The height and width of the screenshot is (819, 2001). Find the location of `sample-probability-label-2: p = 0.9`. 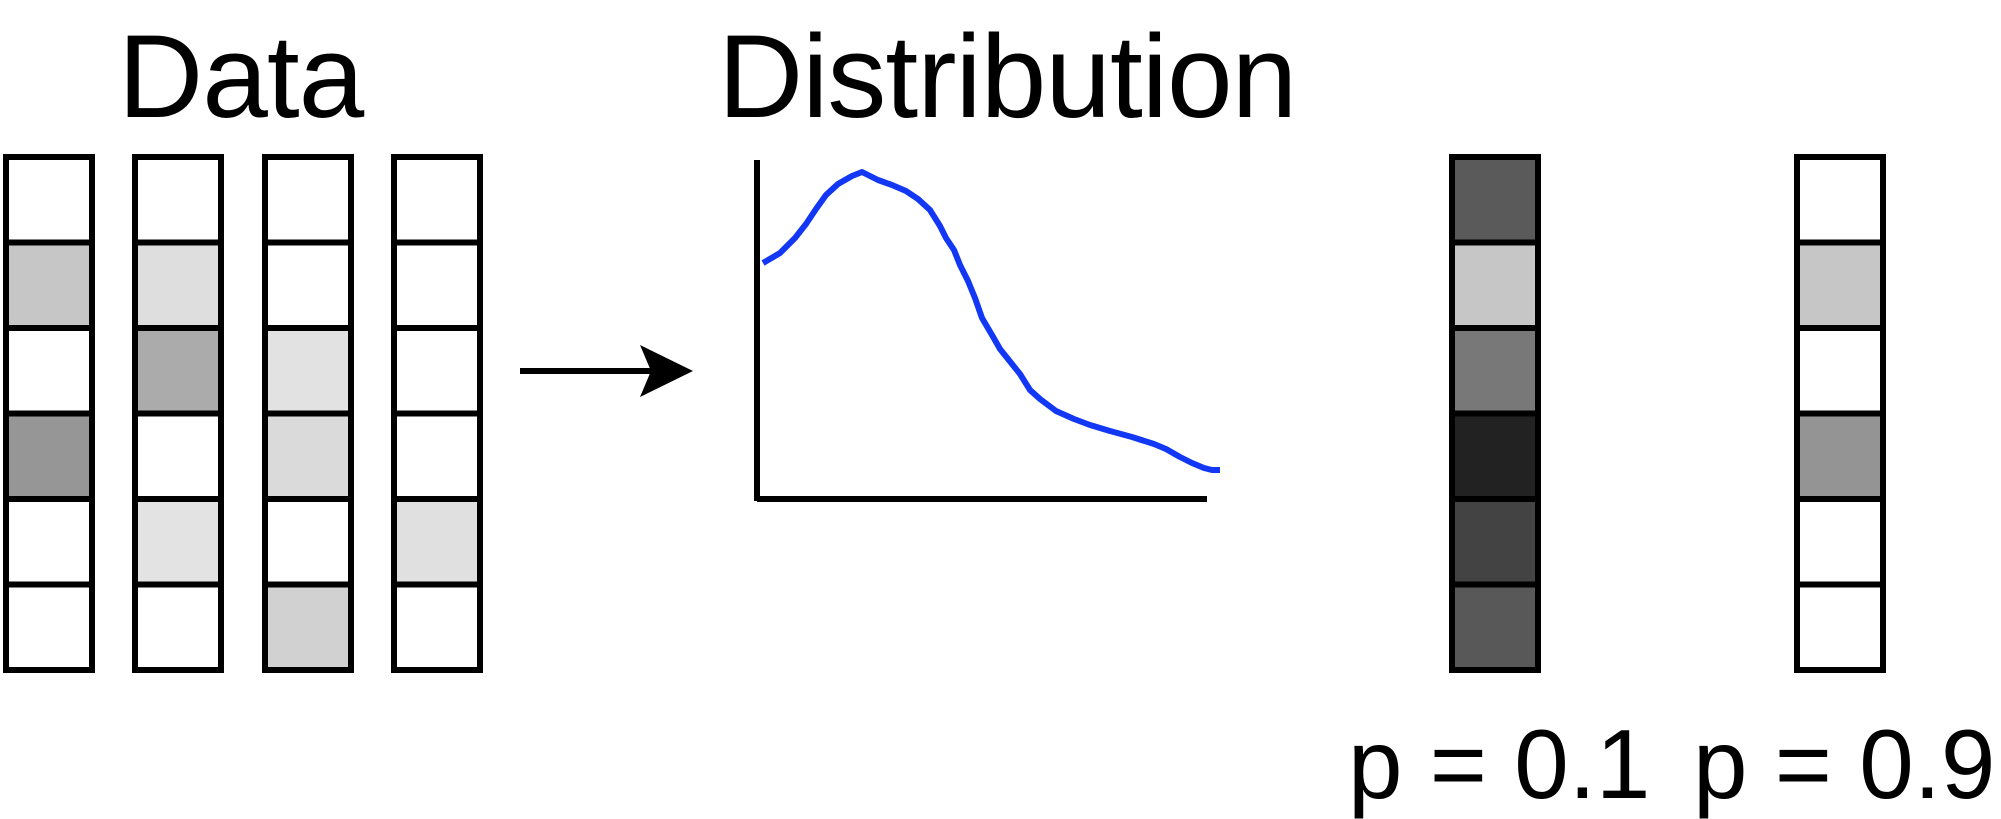

sample-probability-label-2: p = 0.9 is located at coordinates (1844, 764).